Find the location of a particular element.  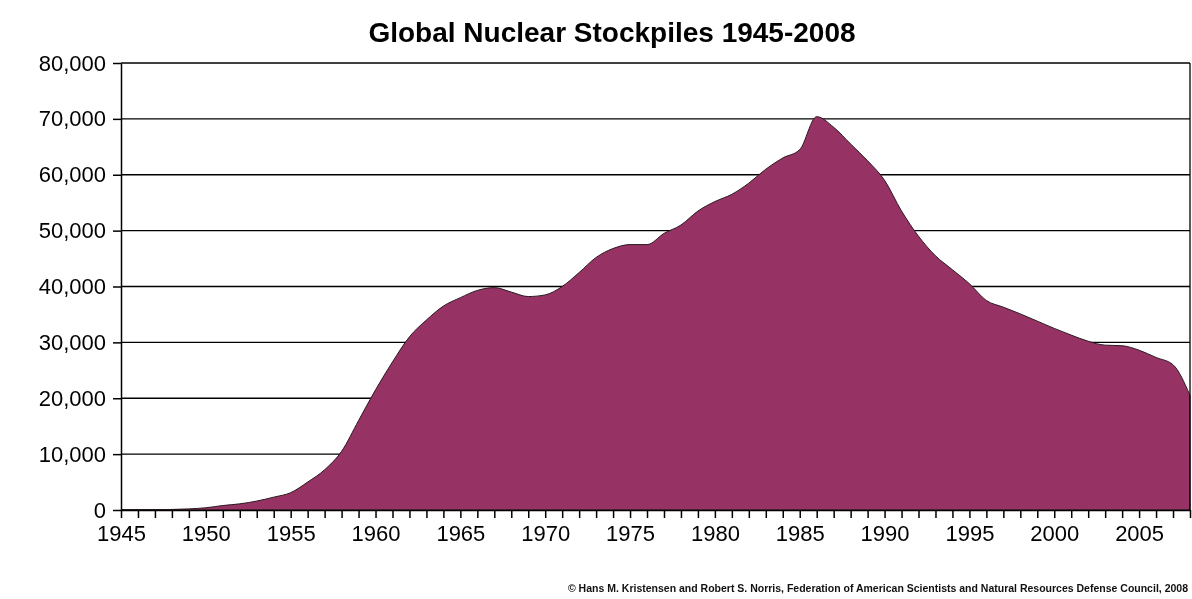

y-tick-label: 40,000 is located at coordinates (72, 287).